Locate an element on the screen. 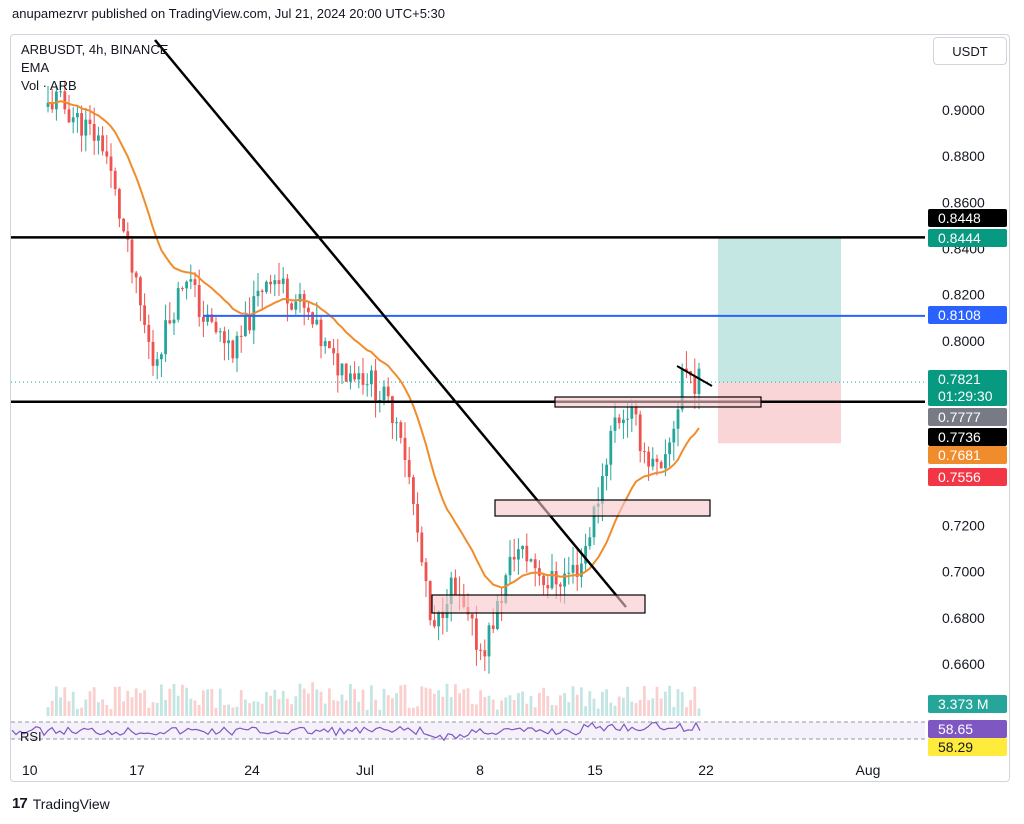 The height and width of the screenshot is (824, 1024). short-trendline is located at coordinates (694, 376).